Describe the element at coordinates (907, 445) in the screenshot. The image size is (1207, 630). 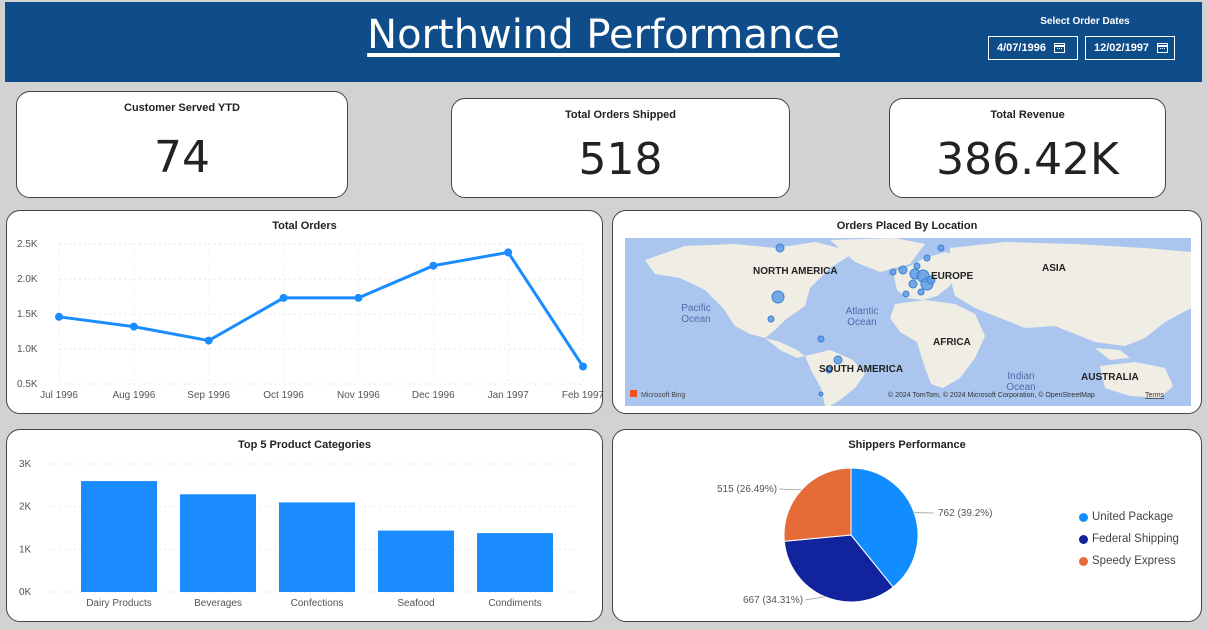
I see `chart-title: Shippers Performance` at that location.